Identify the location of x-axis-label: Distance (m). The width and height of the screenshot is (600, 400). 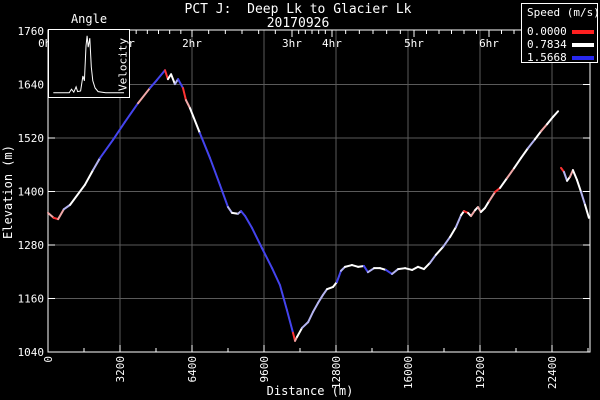
(310, 391).